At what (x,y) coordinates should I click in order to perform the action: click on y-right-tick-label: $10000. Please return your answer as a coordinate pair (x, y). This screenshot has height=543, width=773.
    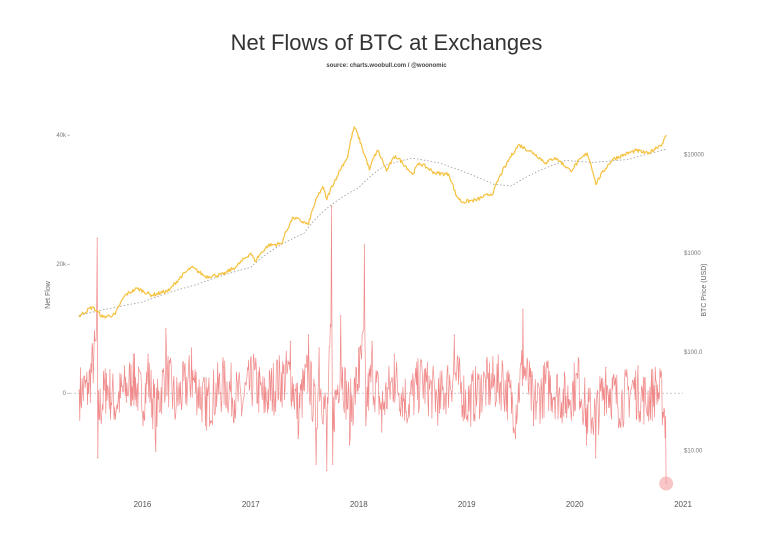
    Looking at the image, I should click on (694, 155).